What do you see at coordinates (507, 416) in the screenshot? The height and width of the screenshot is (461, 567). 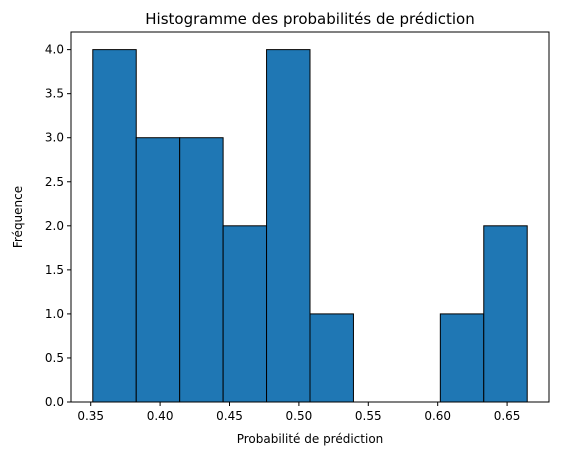 I see `x-tick-label: 0.65` at bounding box center [507, 416].